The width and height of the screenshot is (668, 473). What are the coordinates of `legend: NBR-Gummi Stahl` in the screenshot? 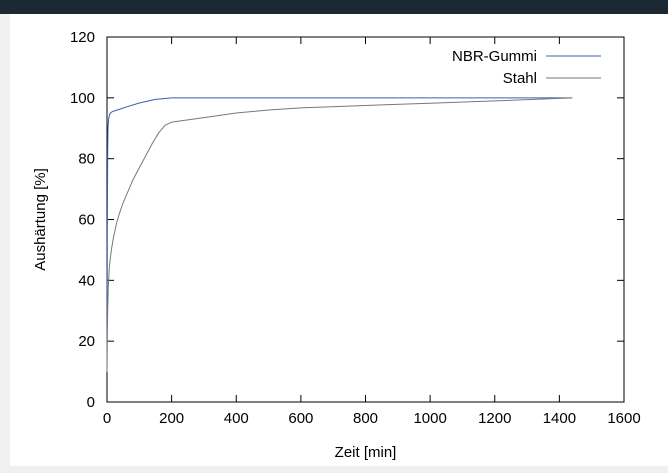 It's located at (526, 67).